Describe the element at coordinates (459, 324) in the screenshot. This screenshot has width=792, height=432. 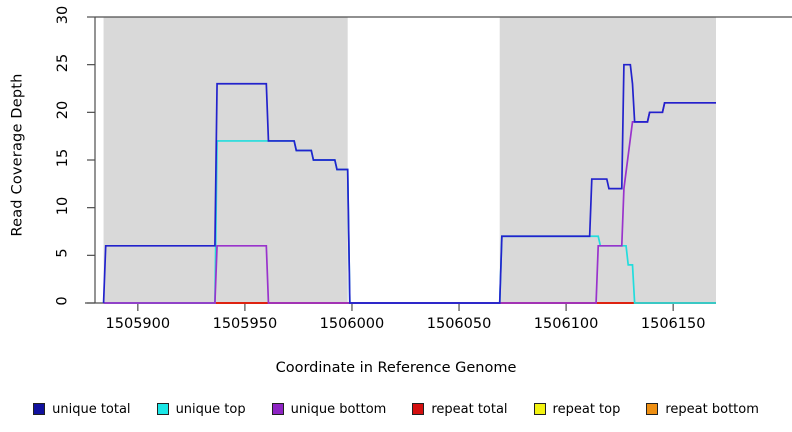
I see `x-tick-label: 1506050` at that location.